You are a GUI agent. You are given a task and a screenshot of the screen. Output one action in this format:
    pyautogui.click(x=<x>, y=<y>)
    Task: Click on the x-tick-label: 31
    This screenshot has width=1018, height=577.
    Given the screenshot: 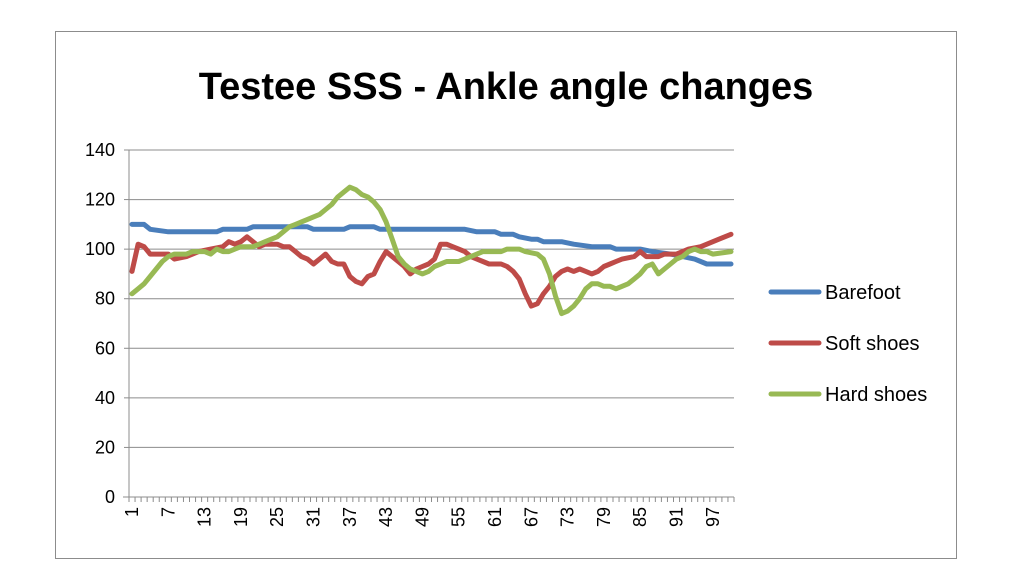 What is the action you would take?
    pyautogui.click(x=314, y=517)
    